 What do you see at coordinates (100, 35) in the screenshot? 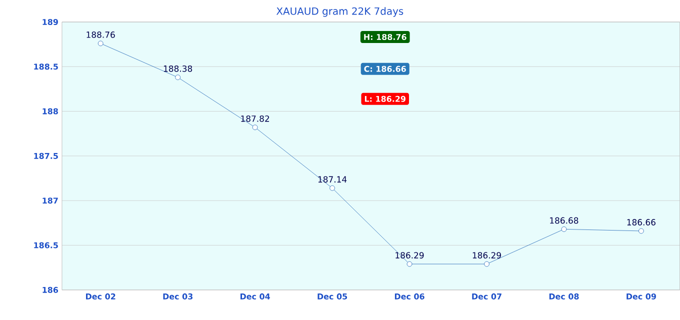
I see `data-label: 188.76` at bounding box center [100, 35].